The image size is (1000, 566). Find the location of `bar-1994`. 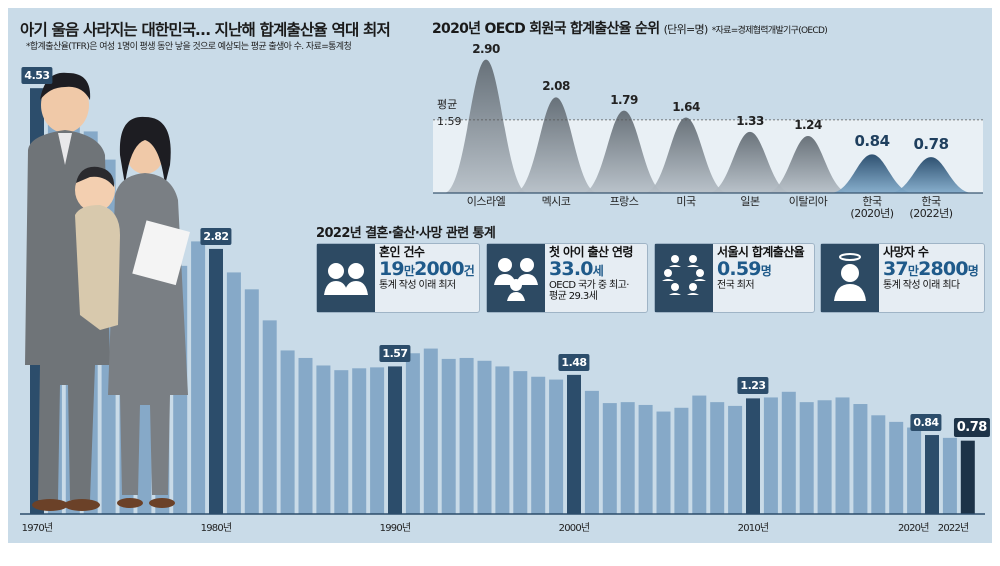

bar-1994 is located at coordinates (466, 435).